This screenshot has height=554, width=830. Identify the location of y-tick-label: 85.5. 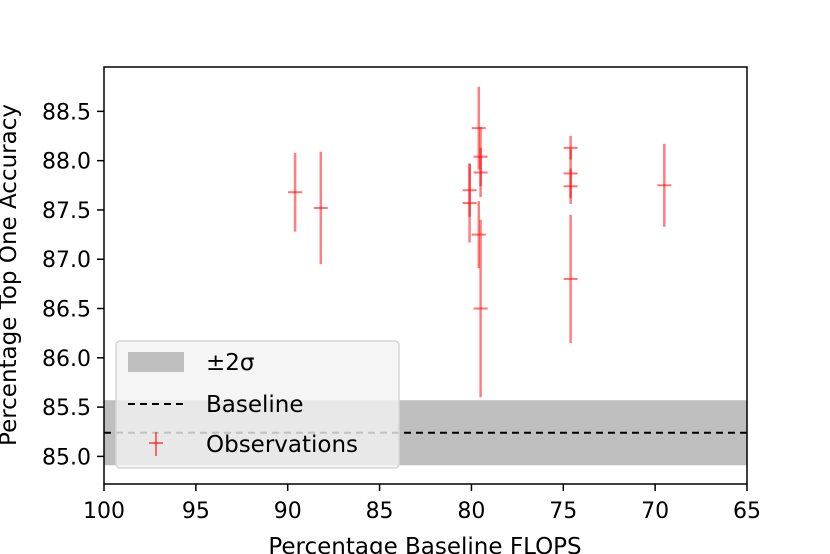
(66, 408).